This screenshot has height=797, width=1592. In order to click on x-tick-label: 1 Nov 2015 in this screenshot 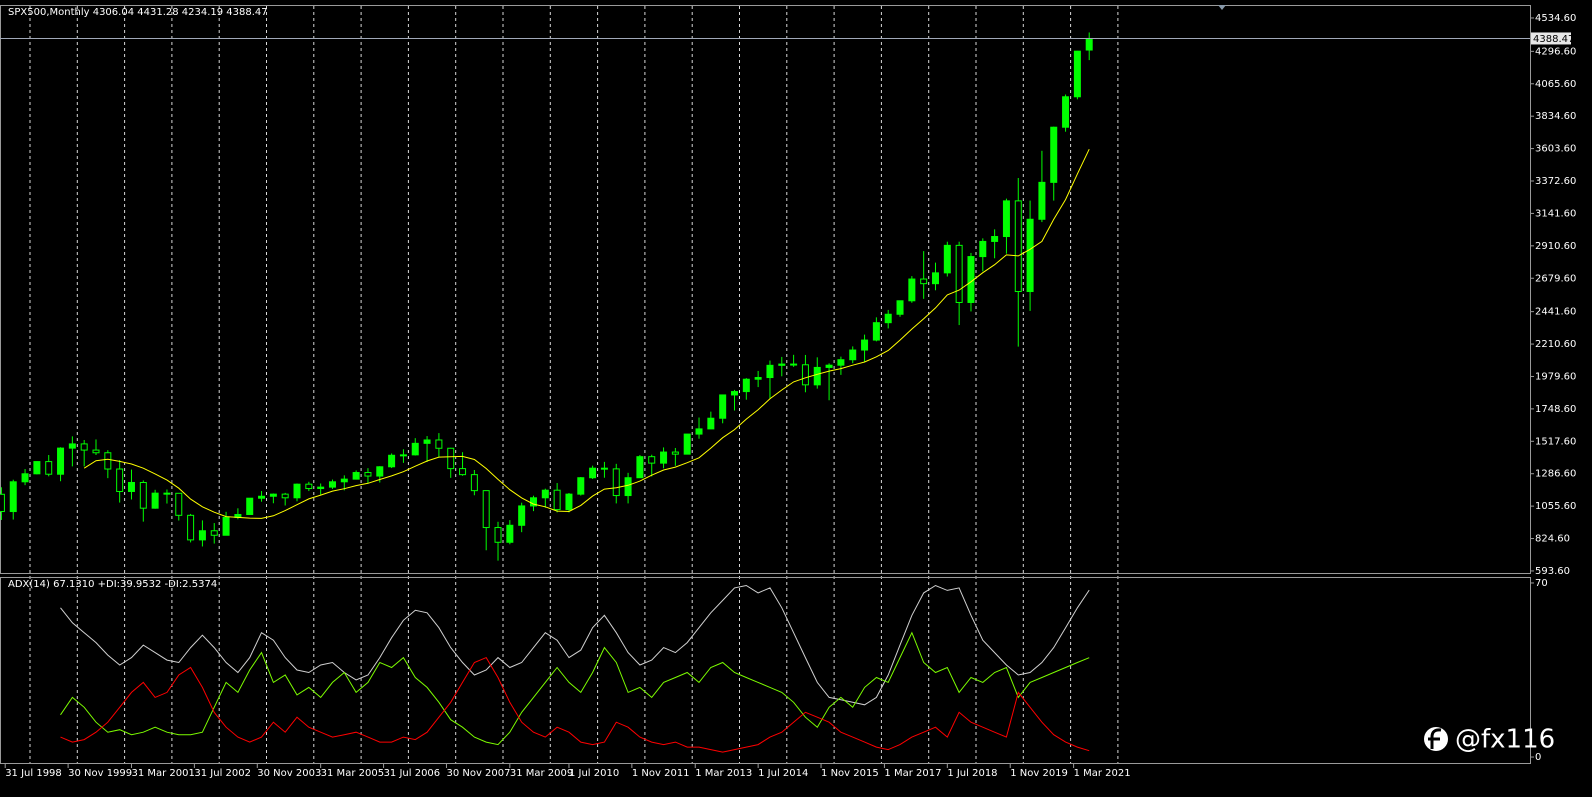, I will do `click(850, 773)`.